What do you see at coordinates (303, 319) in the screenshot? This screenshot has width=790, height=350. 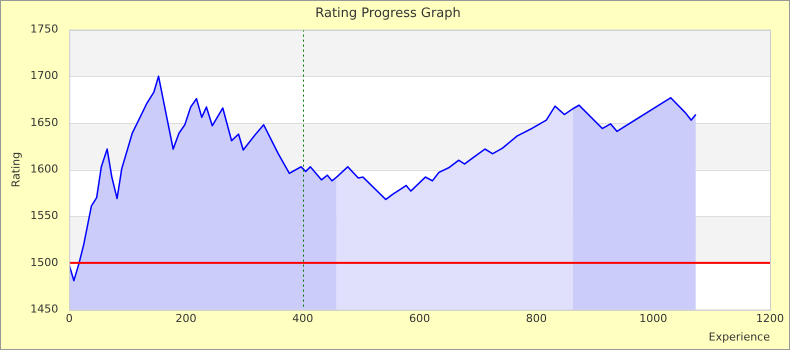 I see `x-tick-label: 400` at bounding box center [303, 319].